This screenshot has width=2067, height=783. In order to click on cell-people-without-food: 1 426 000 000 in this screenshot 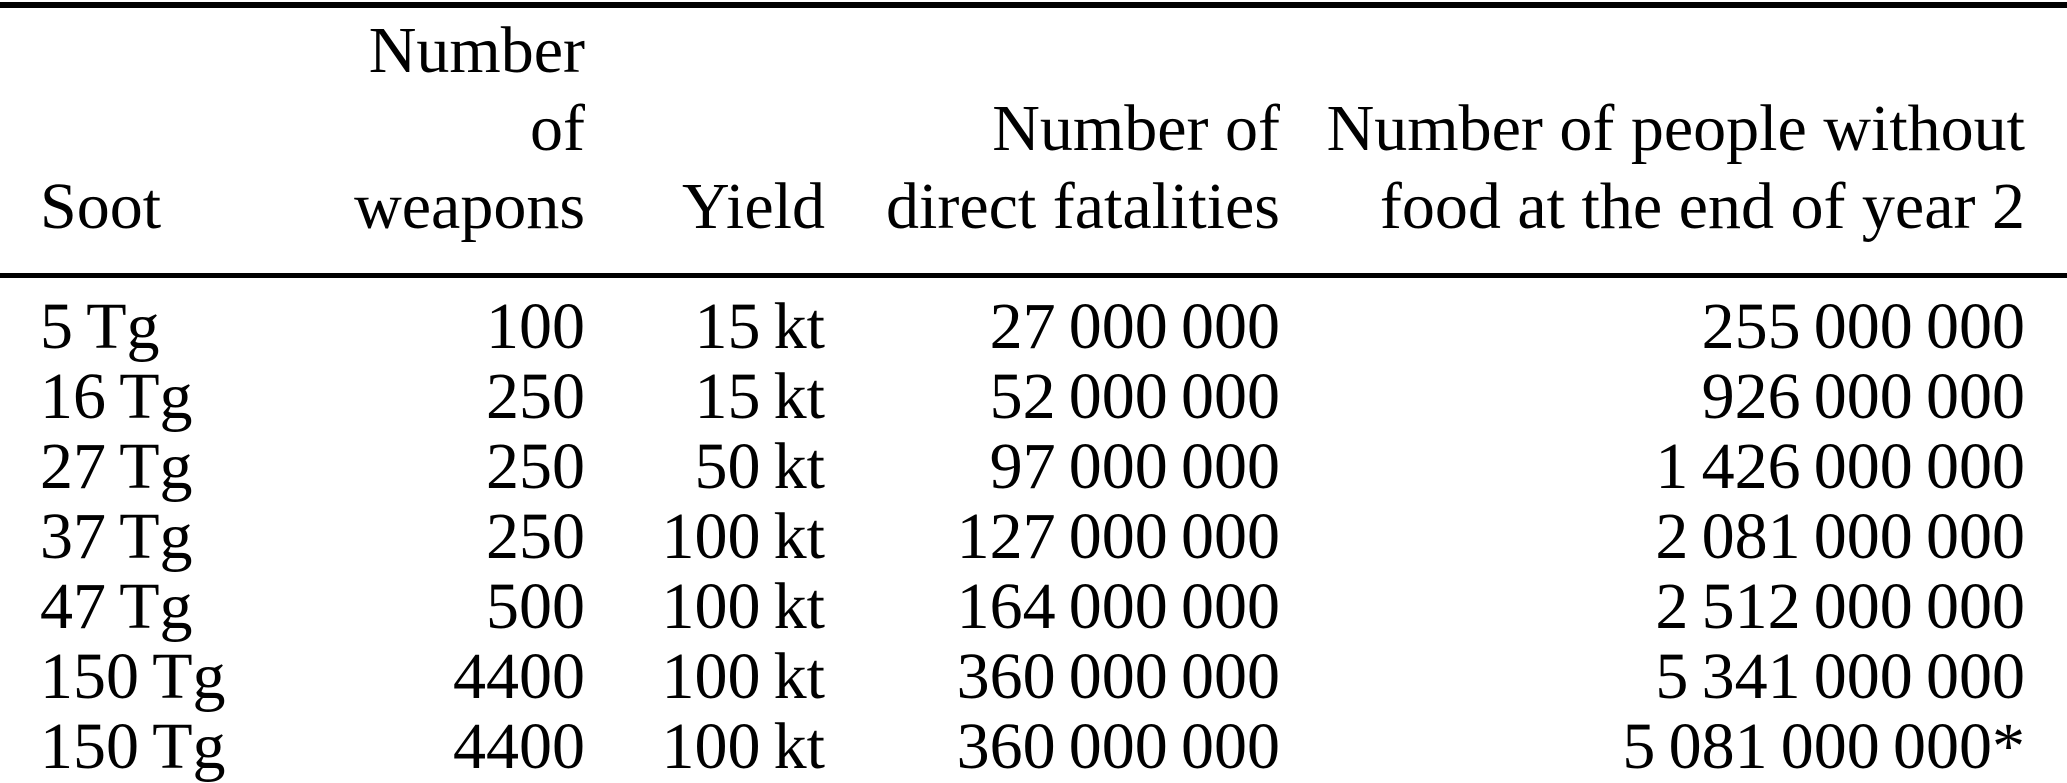, I will do `click(1840, 466)`.